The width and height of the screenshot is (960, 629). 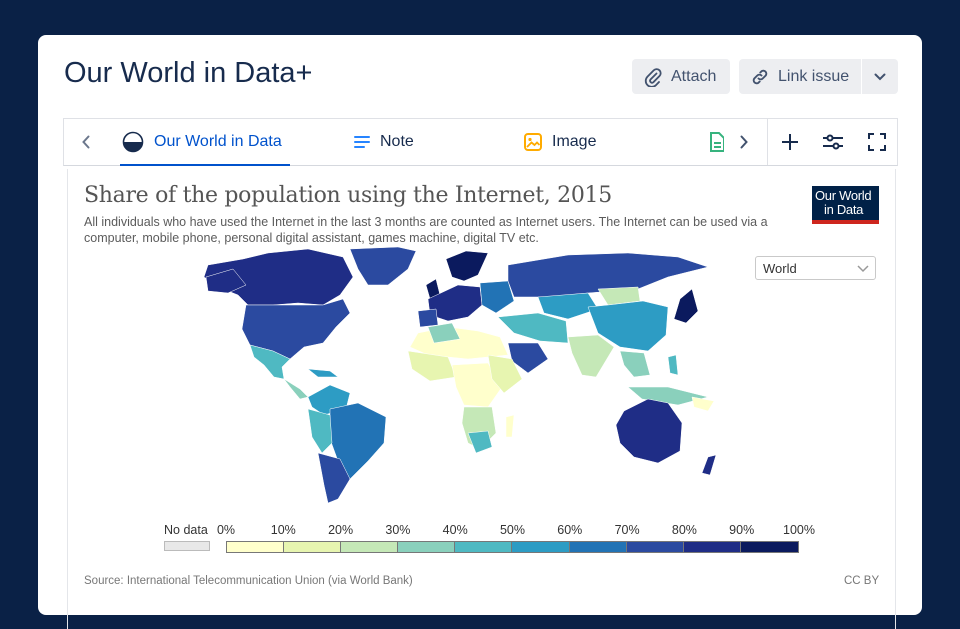 I want to click on mongolia, so click(x=619, y=296).